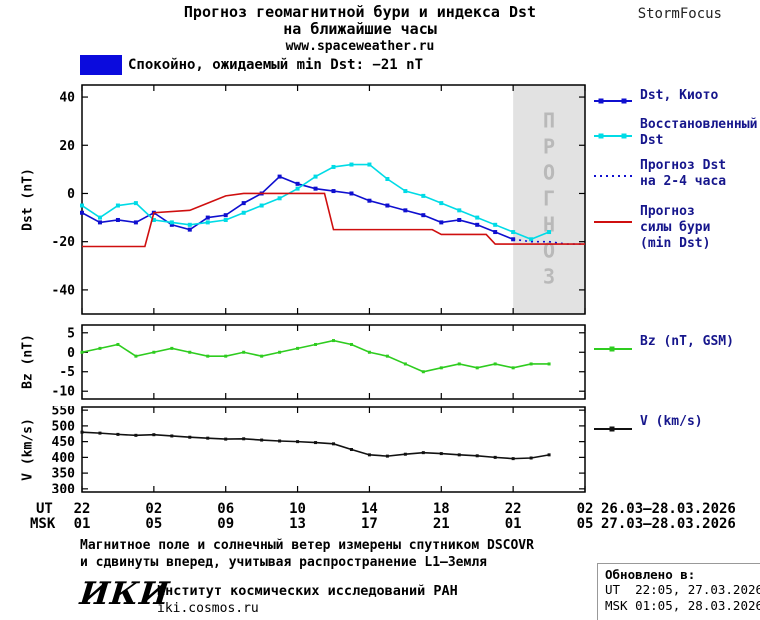 The width and height of the screenshot is (760, 620). I want to click on svg-text: 400, so click(64, 458).